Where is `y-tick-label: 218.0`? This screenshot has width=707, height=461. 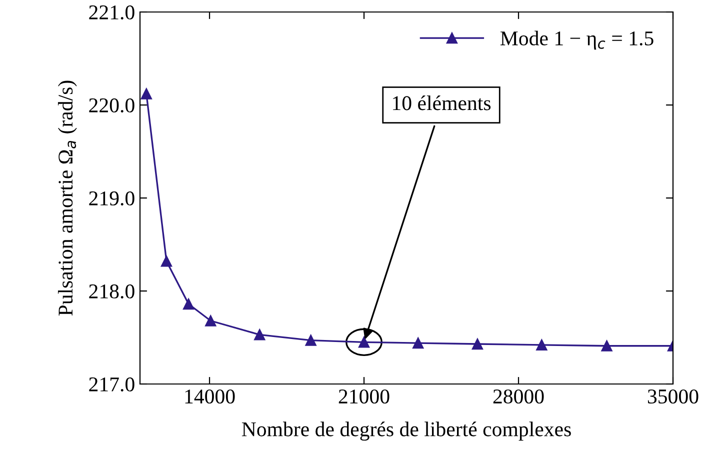 y-tick-label: 218.0 is located at coordinates (111, 291).